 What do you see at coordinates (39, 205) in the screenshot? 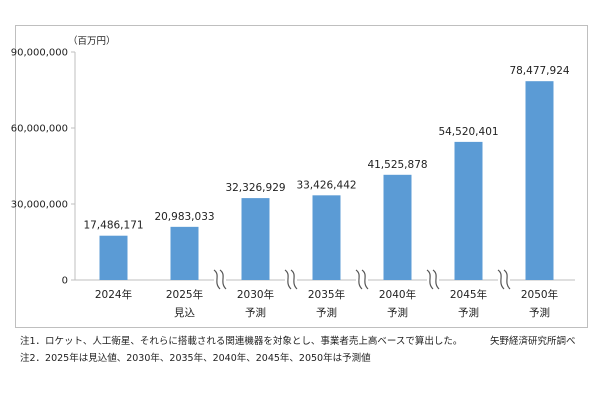
I see `y-tick-label: 30,000,000` at bounding box center [39, 205].